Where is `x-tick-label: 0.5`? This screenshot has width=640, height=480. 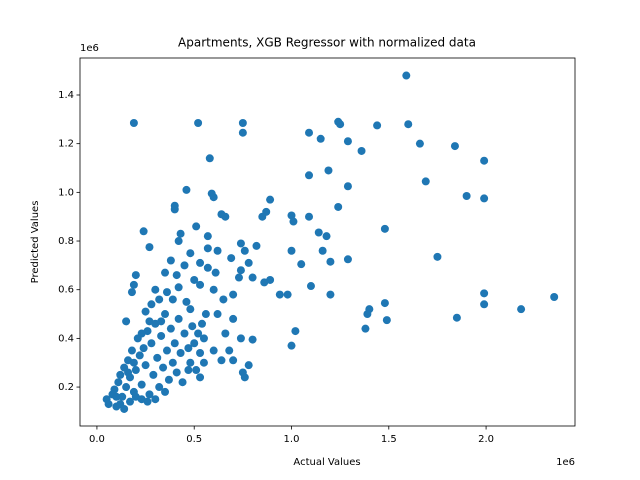 x-tick-label: 0.5 is located at coordinates (194, 439).